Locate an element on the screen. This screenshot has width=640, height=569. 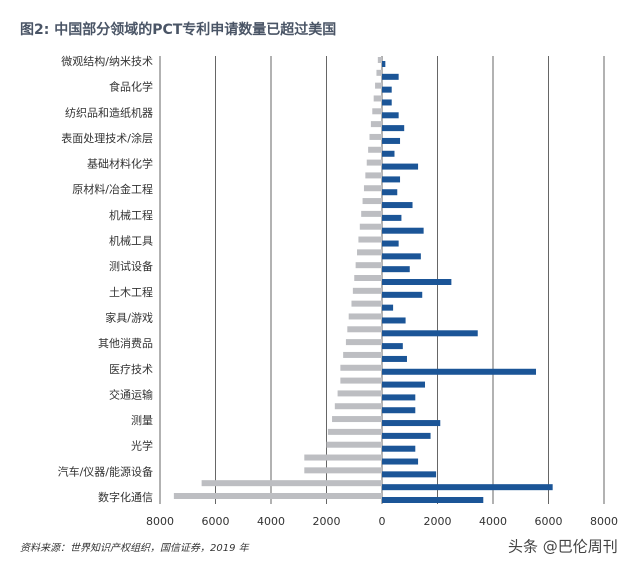
watermark: 头条 @巴伦周刊 is located at coordinates (563, 547).